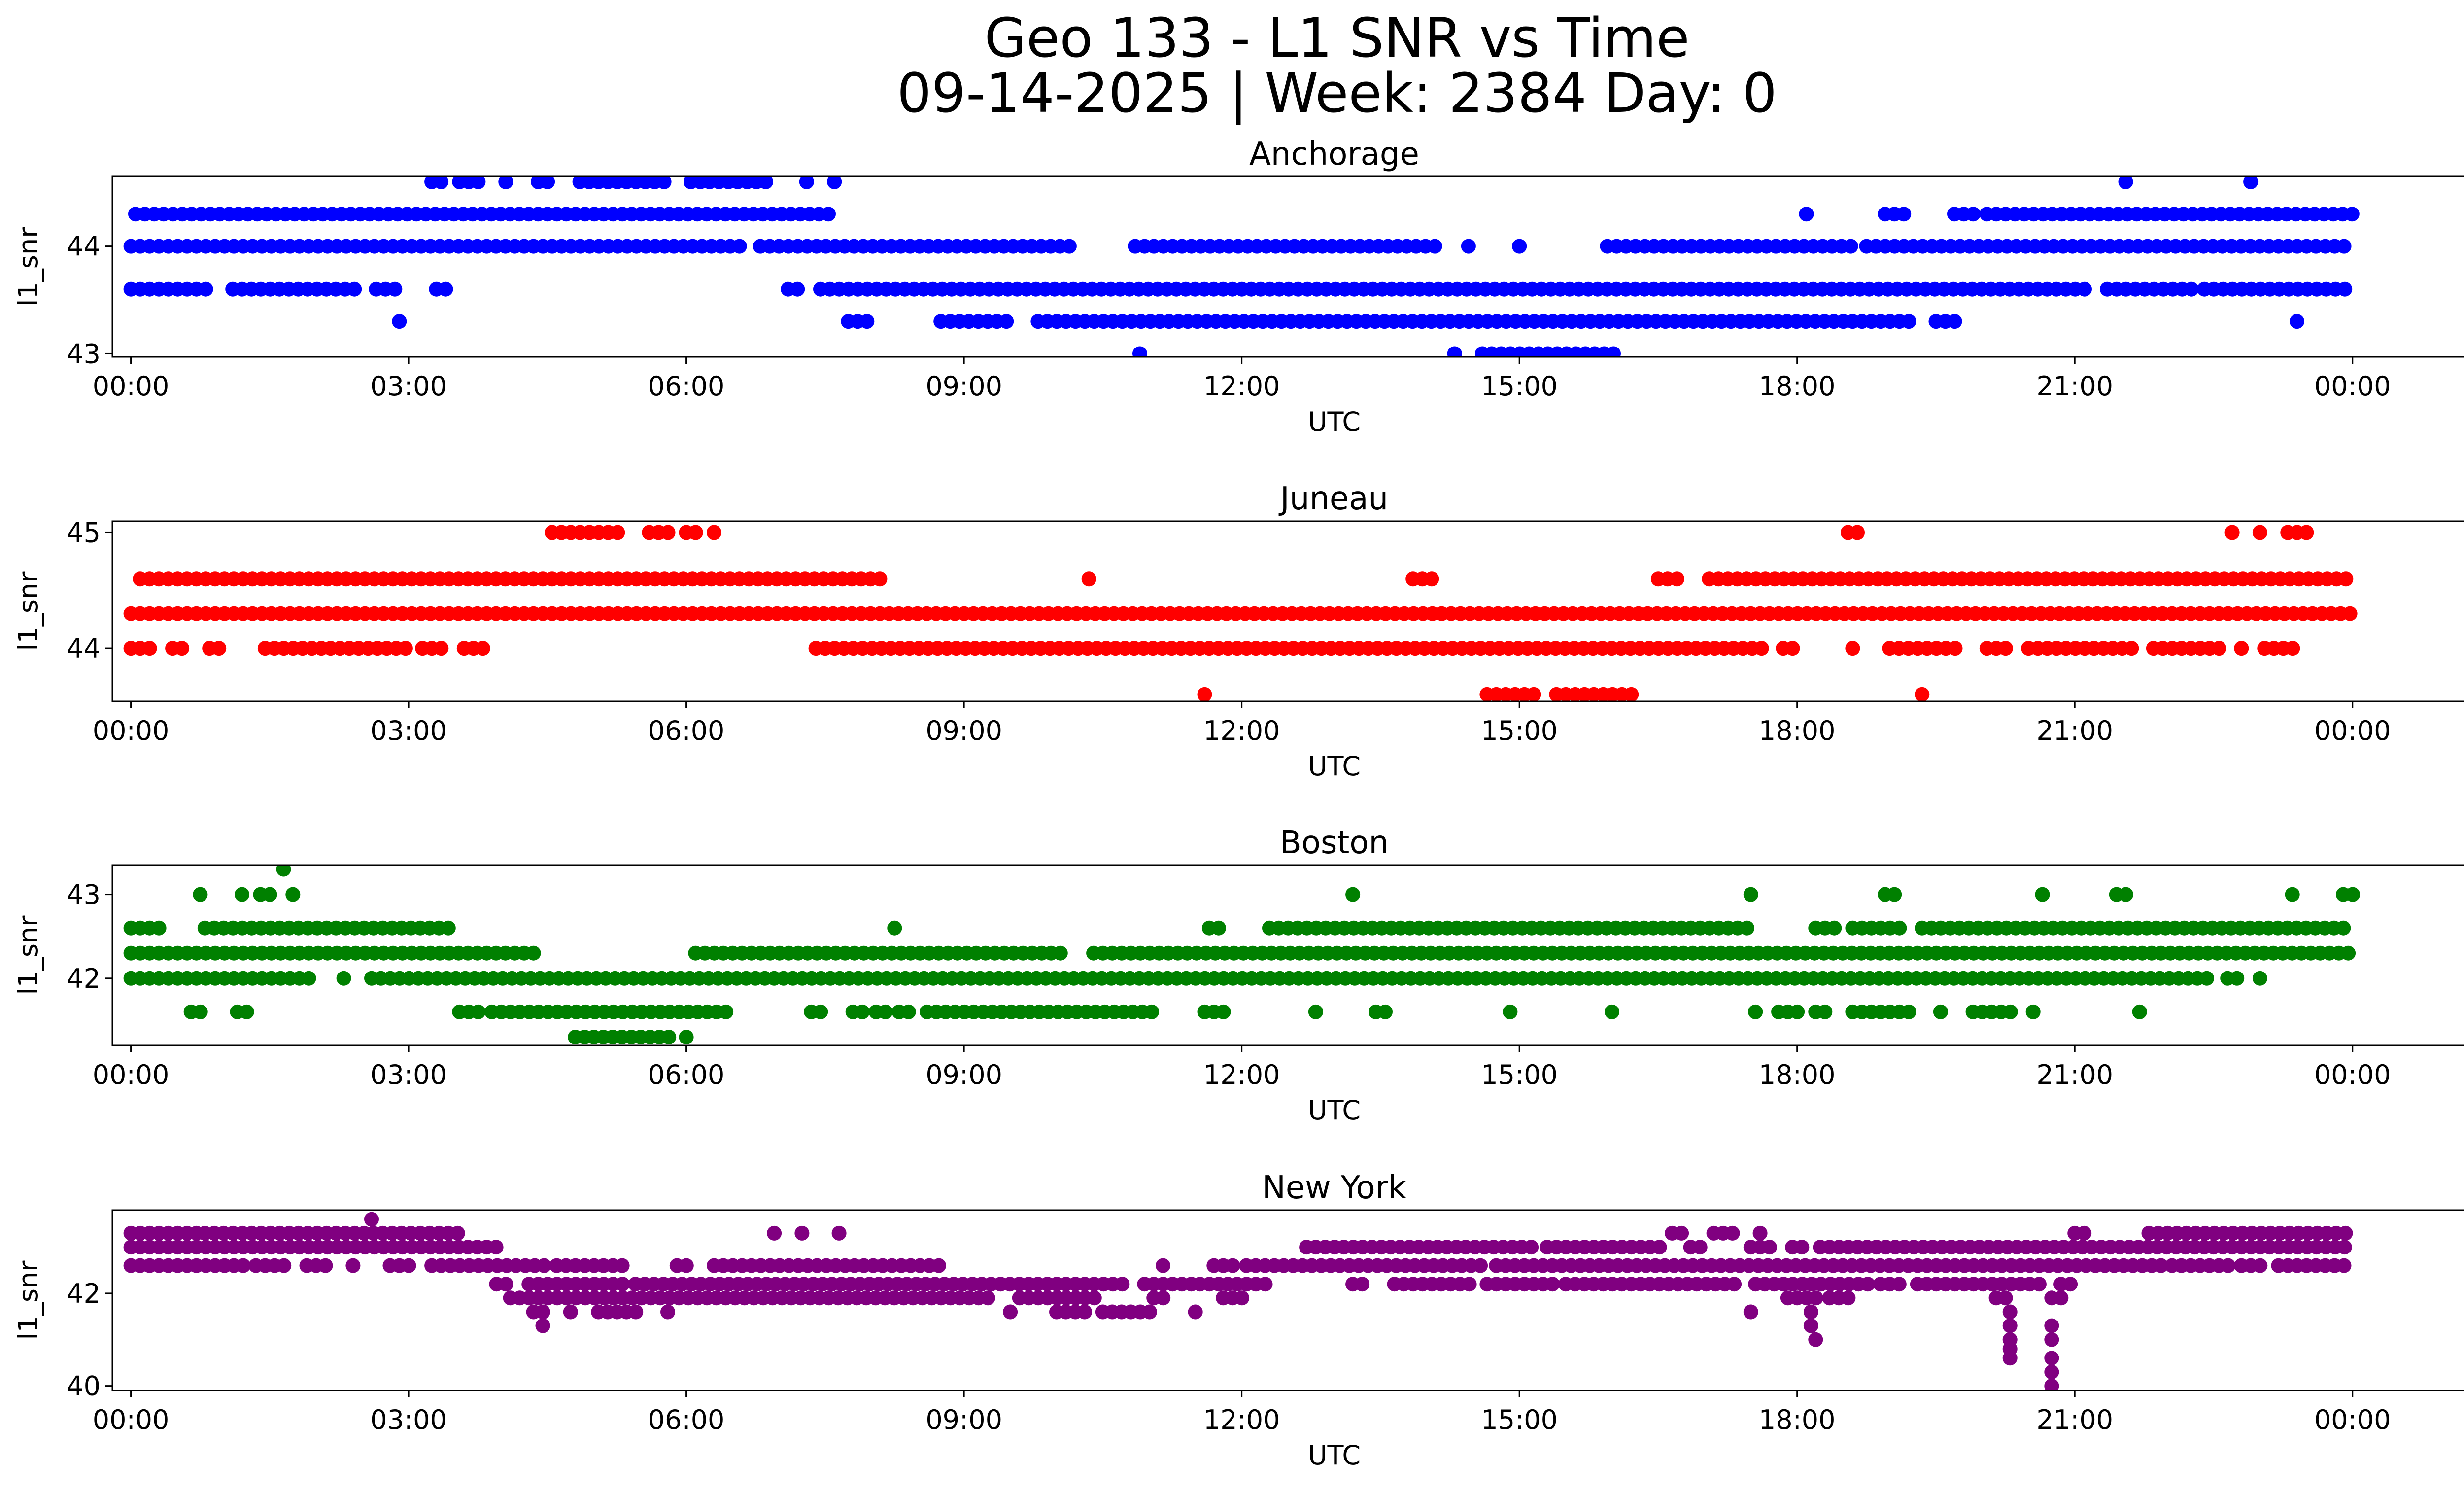 The height and width of the screenshot is (1495, 2464). What do you see at coordinates (28, 611) in the screenshot?
I see `juneau-y-axis-label: l1_snr` at bounding box center [28, 611].